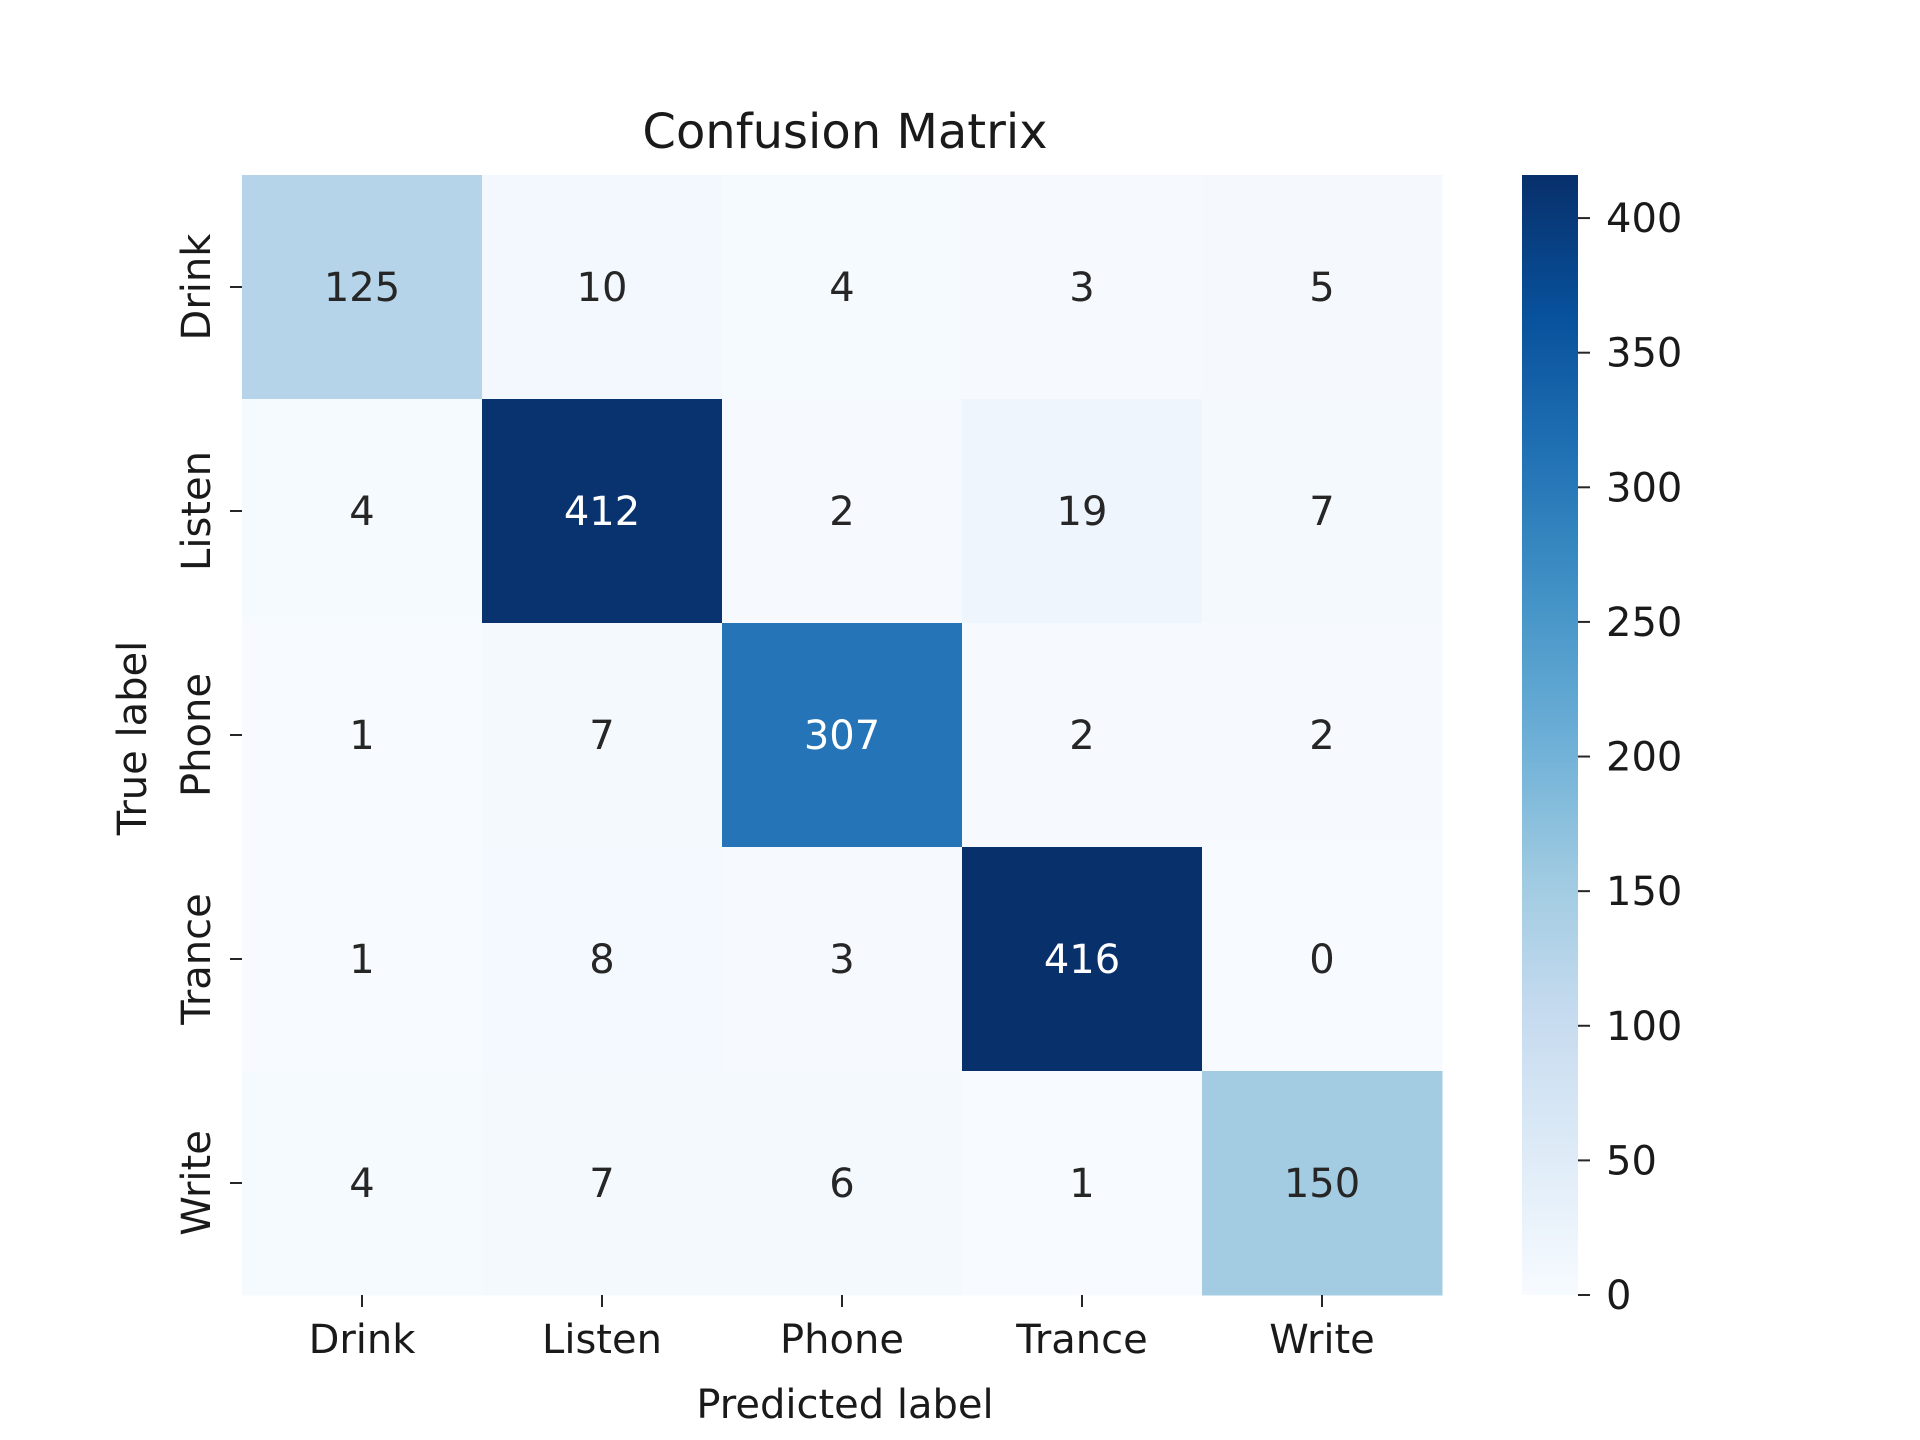  I want to click on y-tick-label: Trance, so click(197, 959).